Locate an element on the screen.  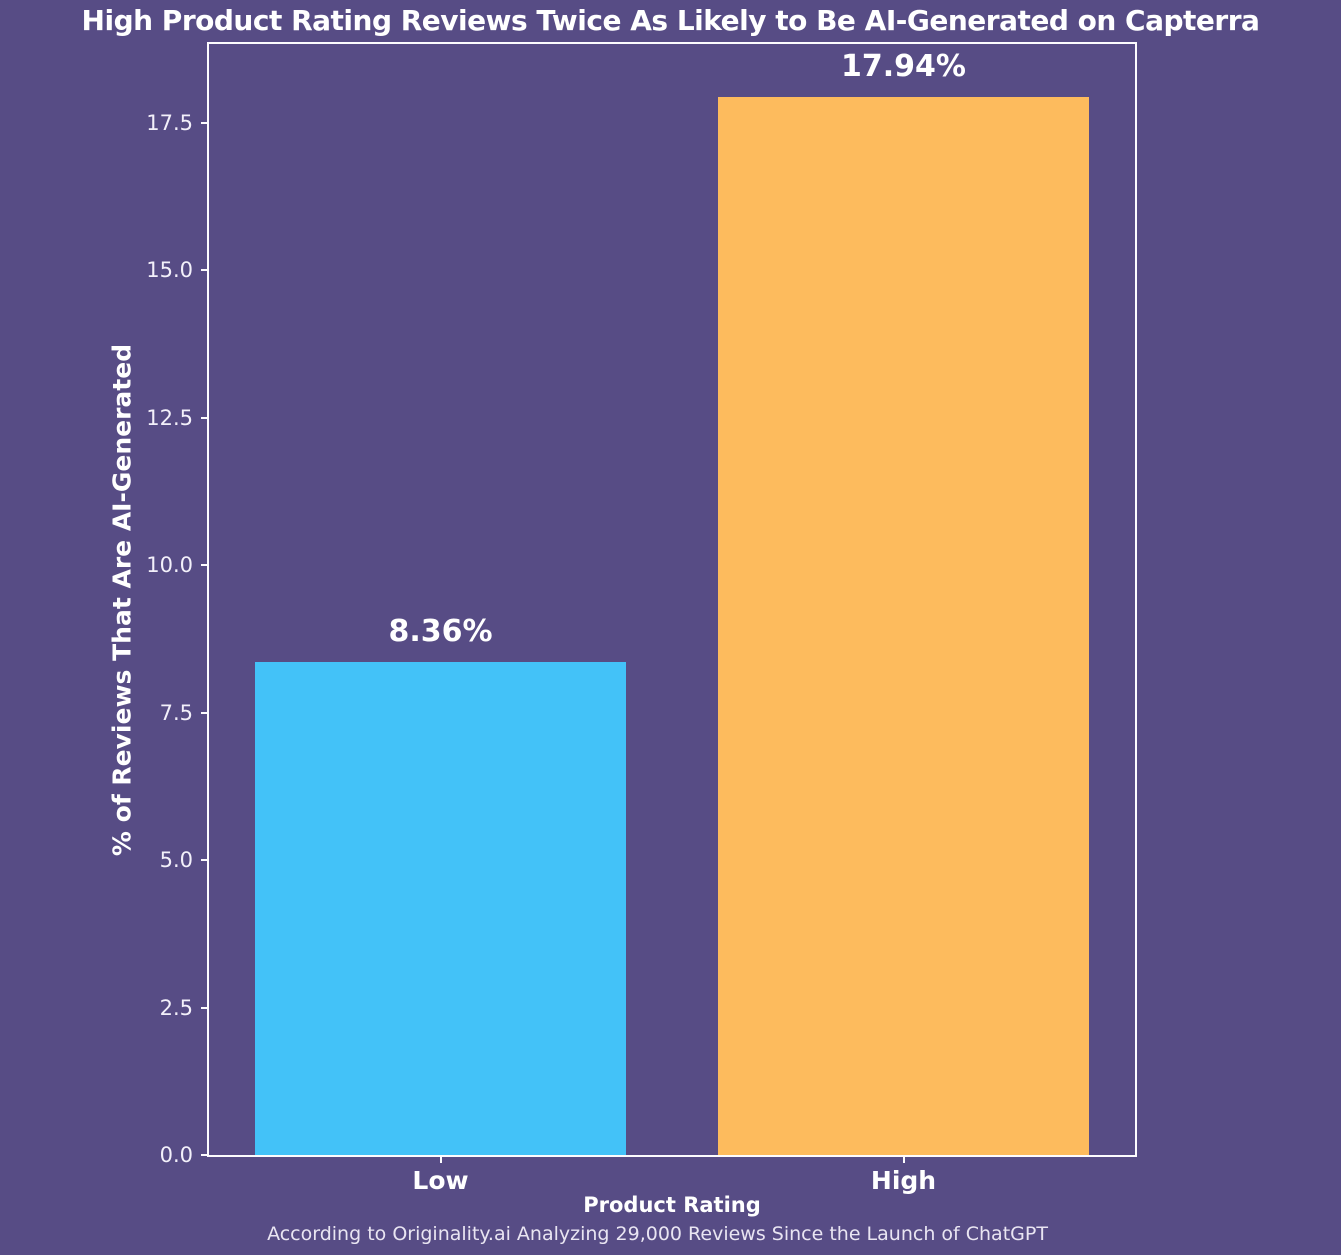
y-tick-label: 5.0 is located at coordinates (176, 860).